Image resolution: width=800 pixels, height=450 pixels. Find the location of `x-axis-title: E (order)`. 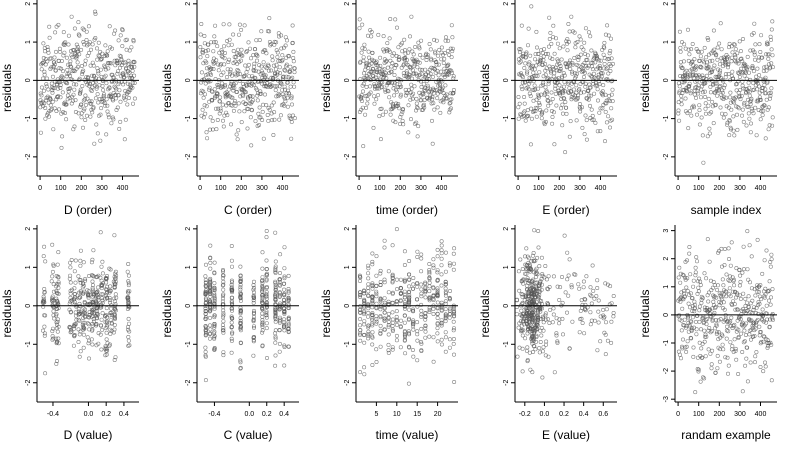

x-axis-title: E (order) is located at coordinates (565, 210).